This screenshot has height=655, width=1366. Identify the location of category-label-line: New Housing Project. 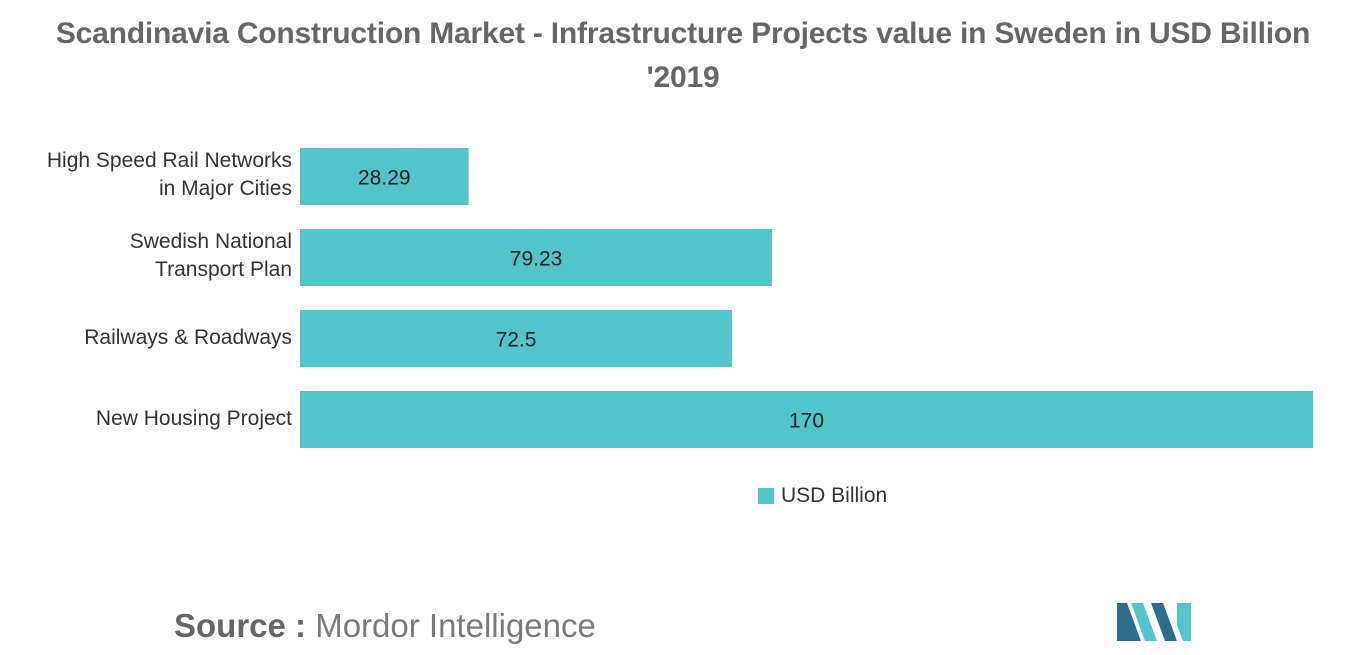
(193, 418).